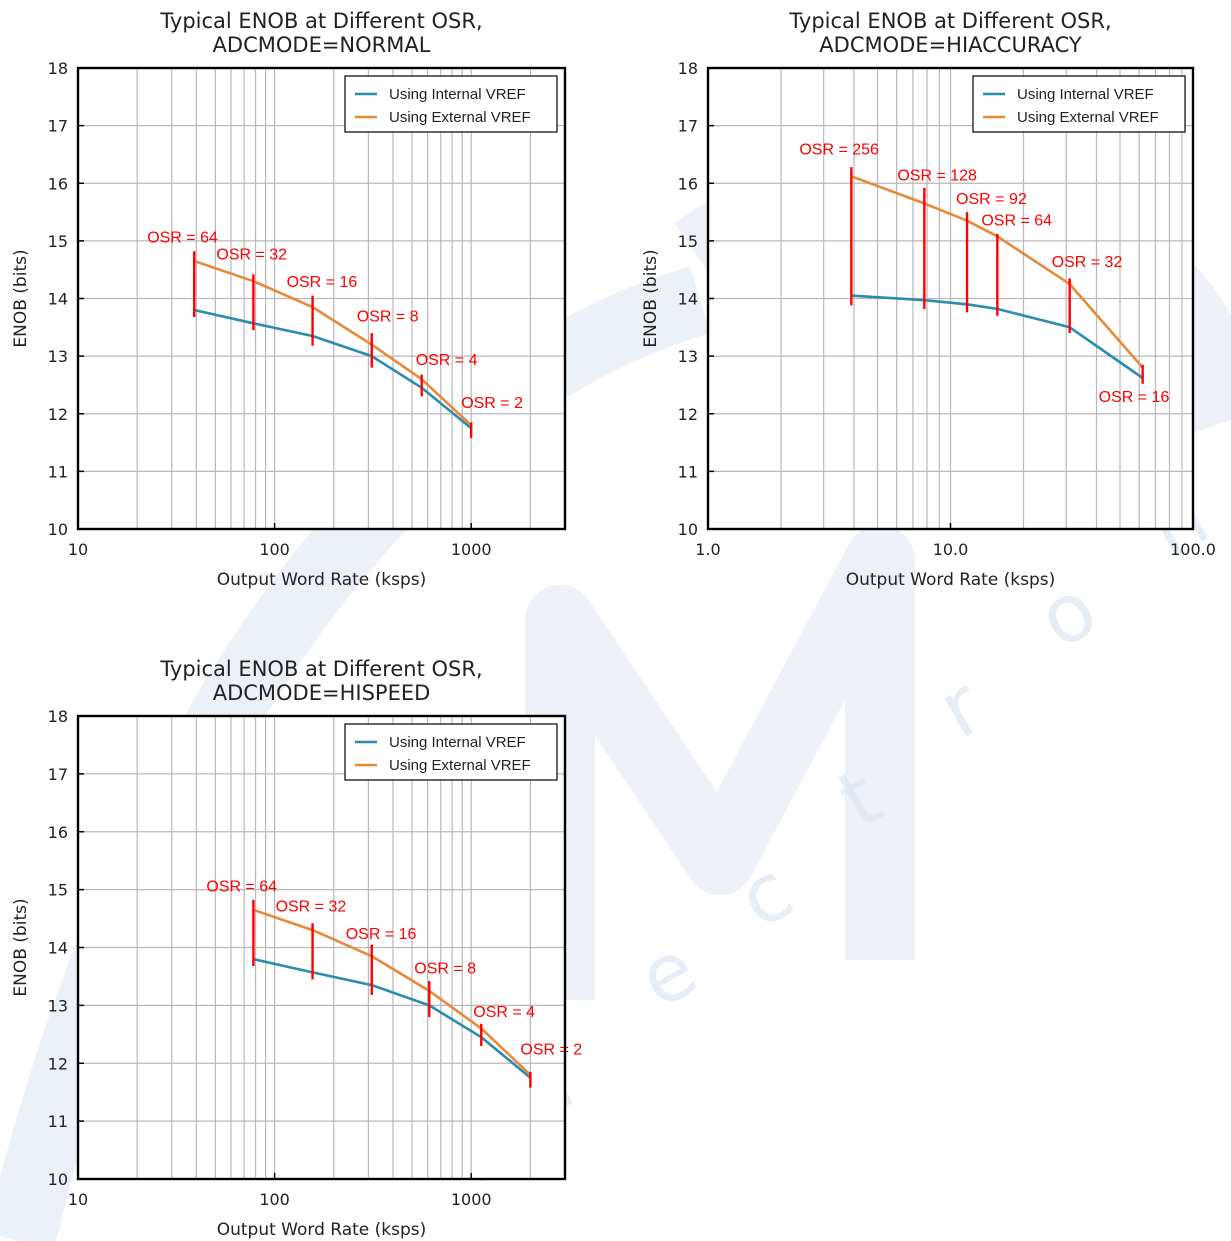 The width and height of the screenshot is (1231, 1241). What do you see at coordinates (322, 693) in the screenshot?
I see `chart-title: ADCMODE=HISPEED` at bounding box center [322, 693].